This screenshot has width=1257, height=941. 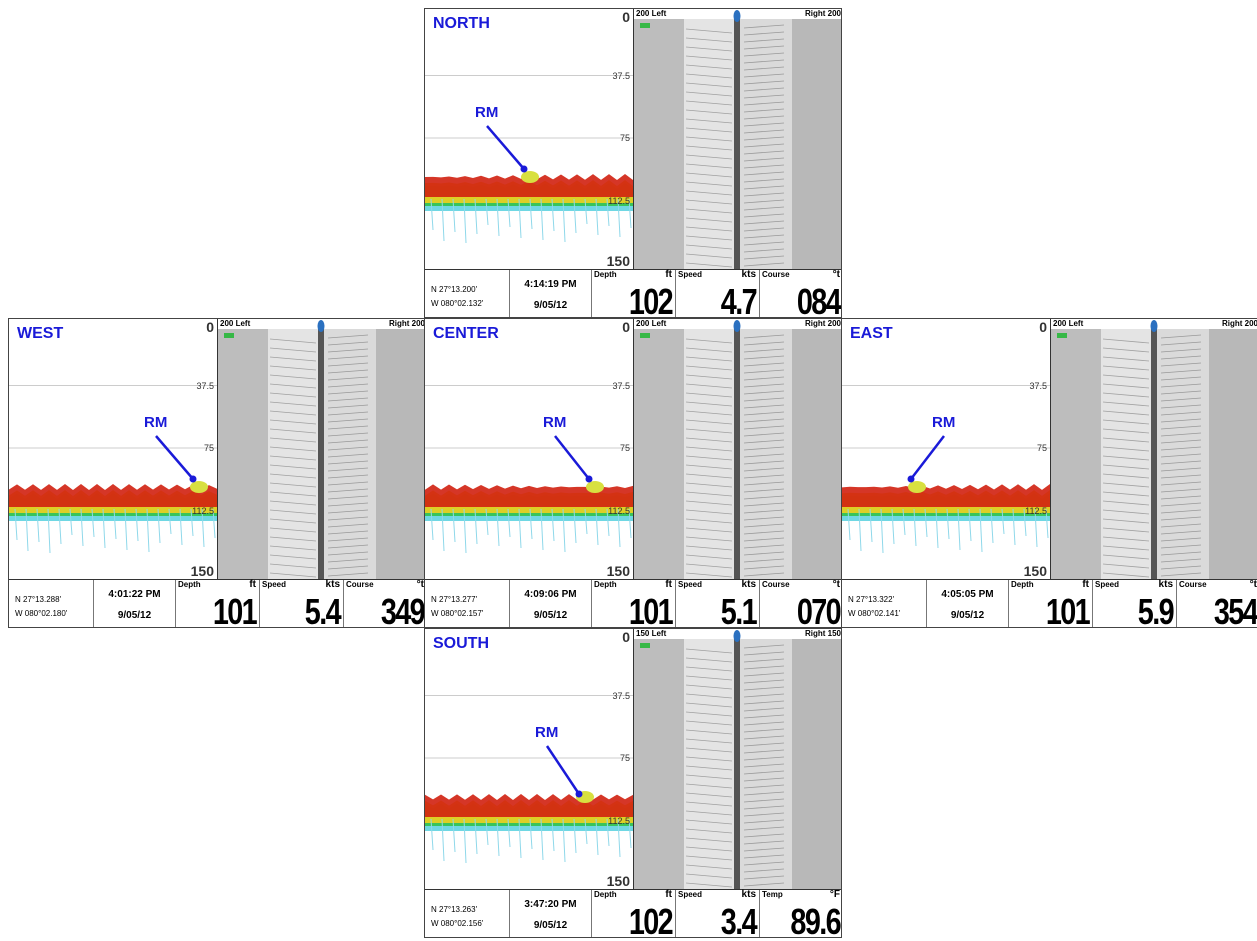 I want to click on depth-label: 0, so click(x=1043, y=327).